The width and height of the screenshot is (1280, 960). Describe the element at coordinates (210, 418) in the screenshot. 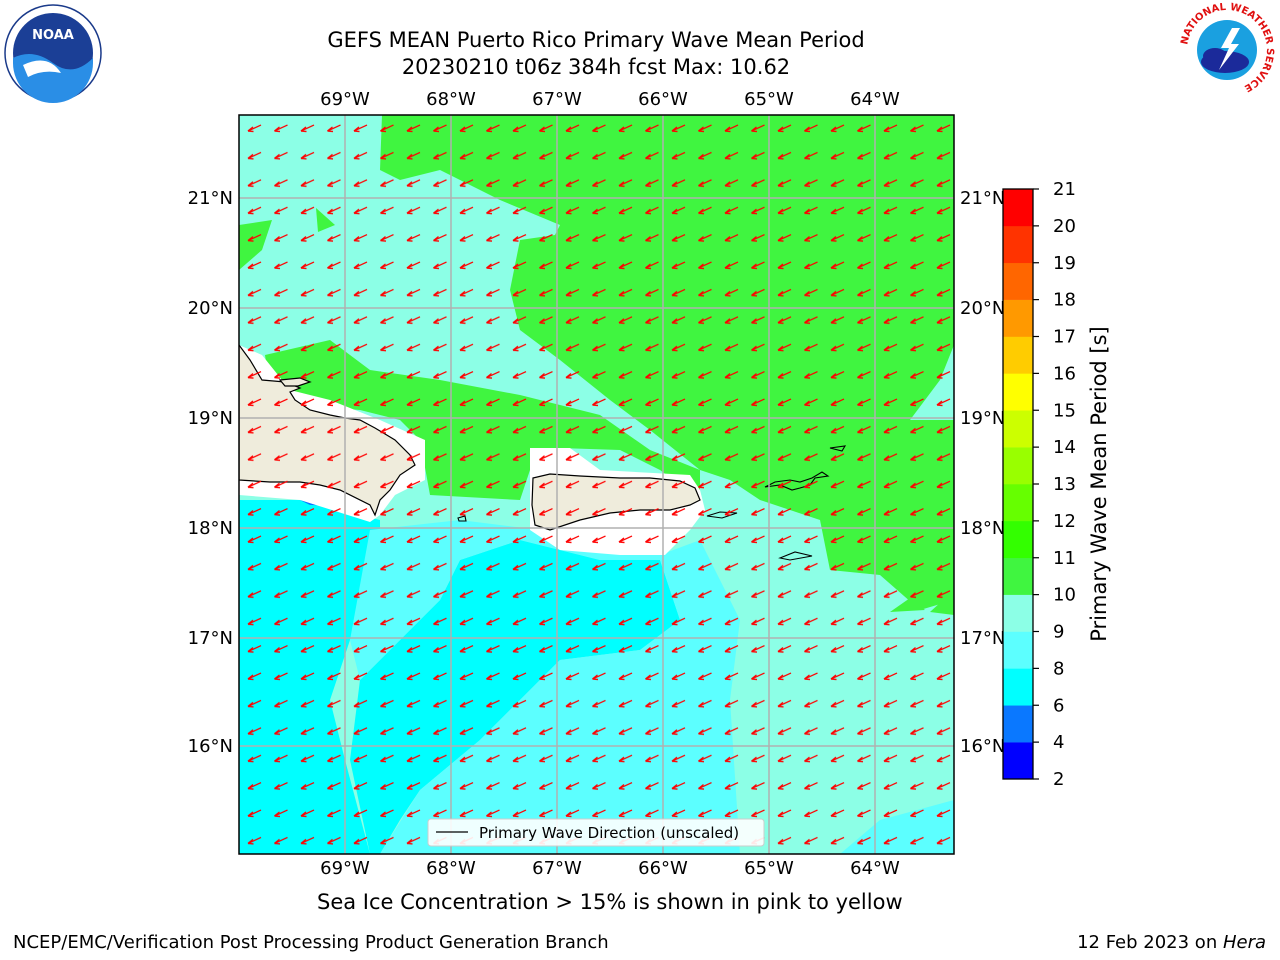

I see `lat-tick-left: 19°N` at that location.